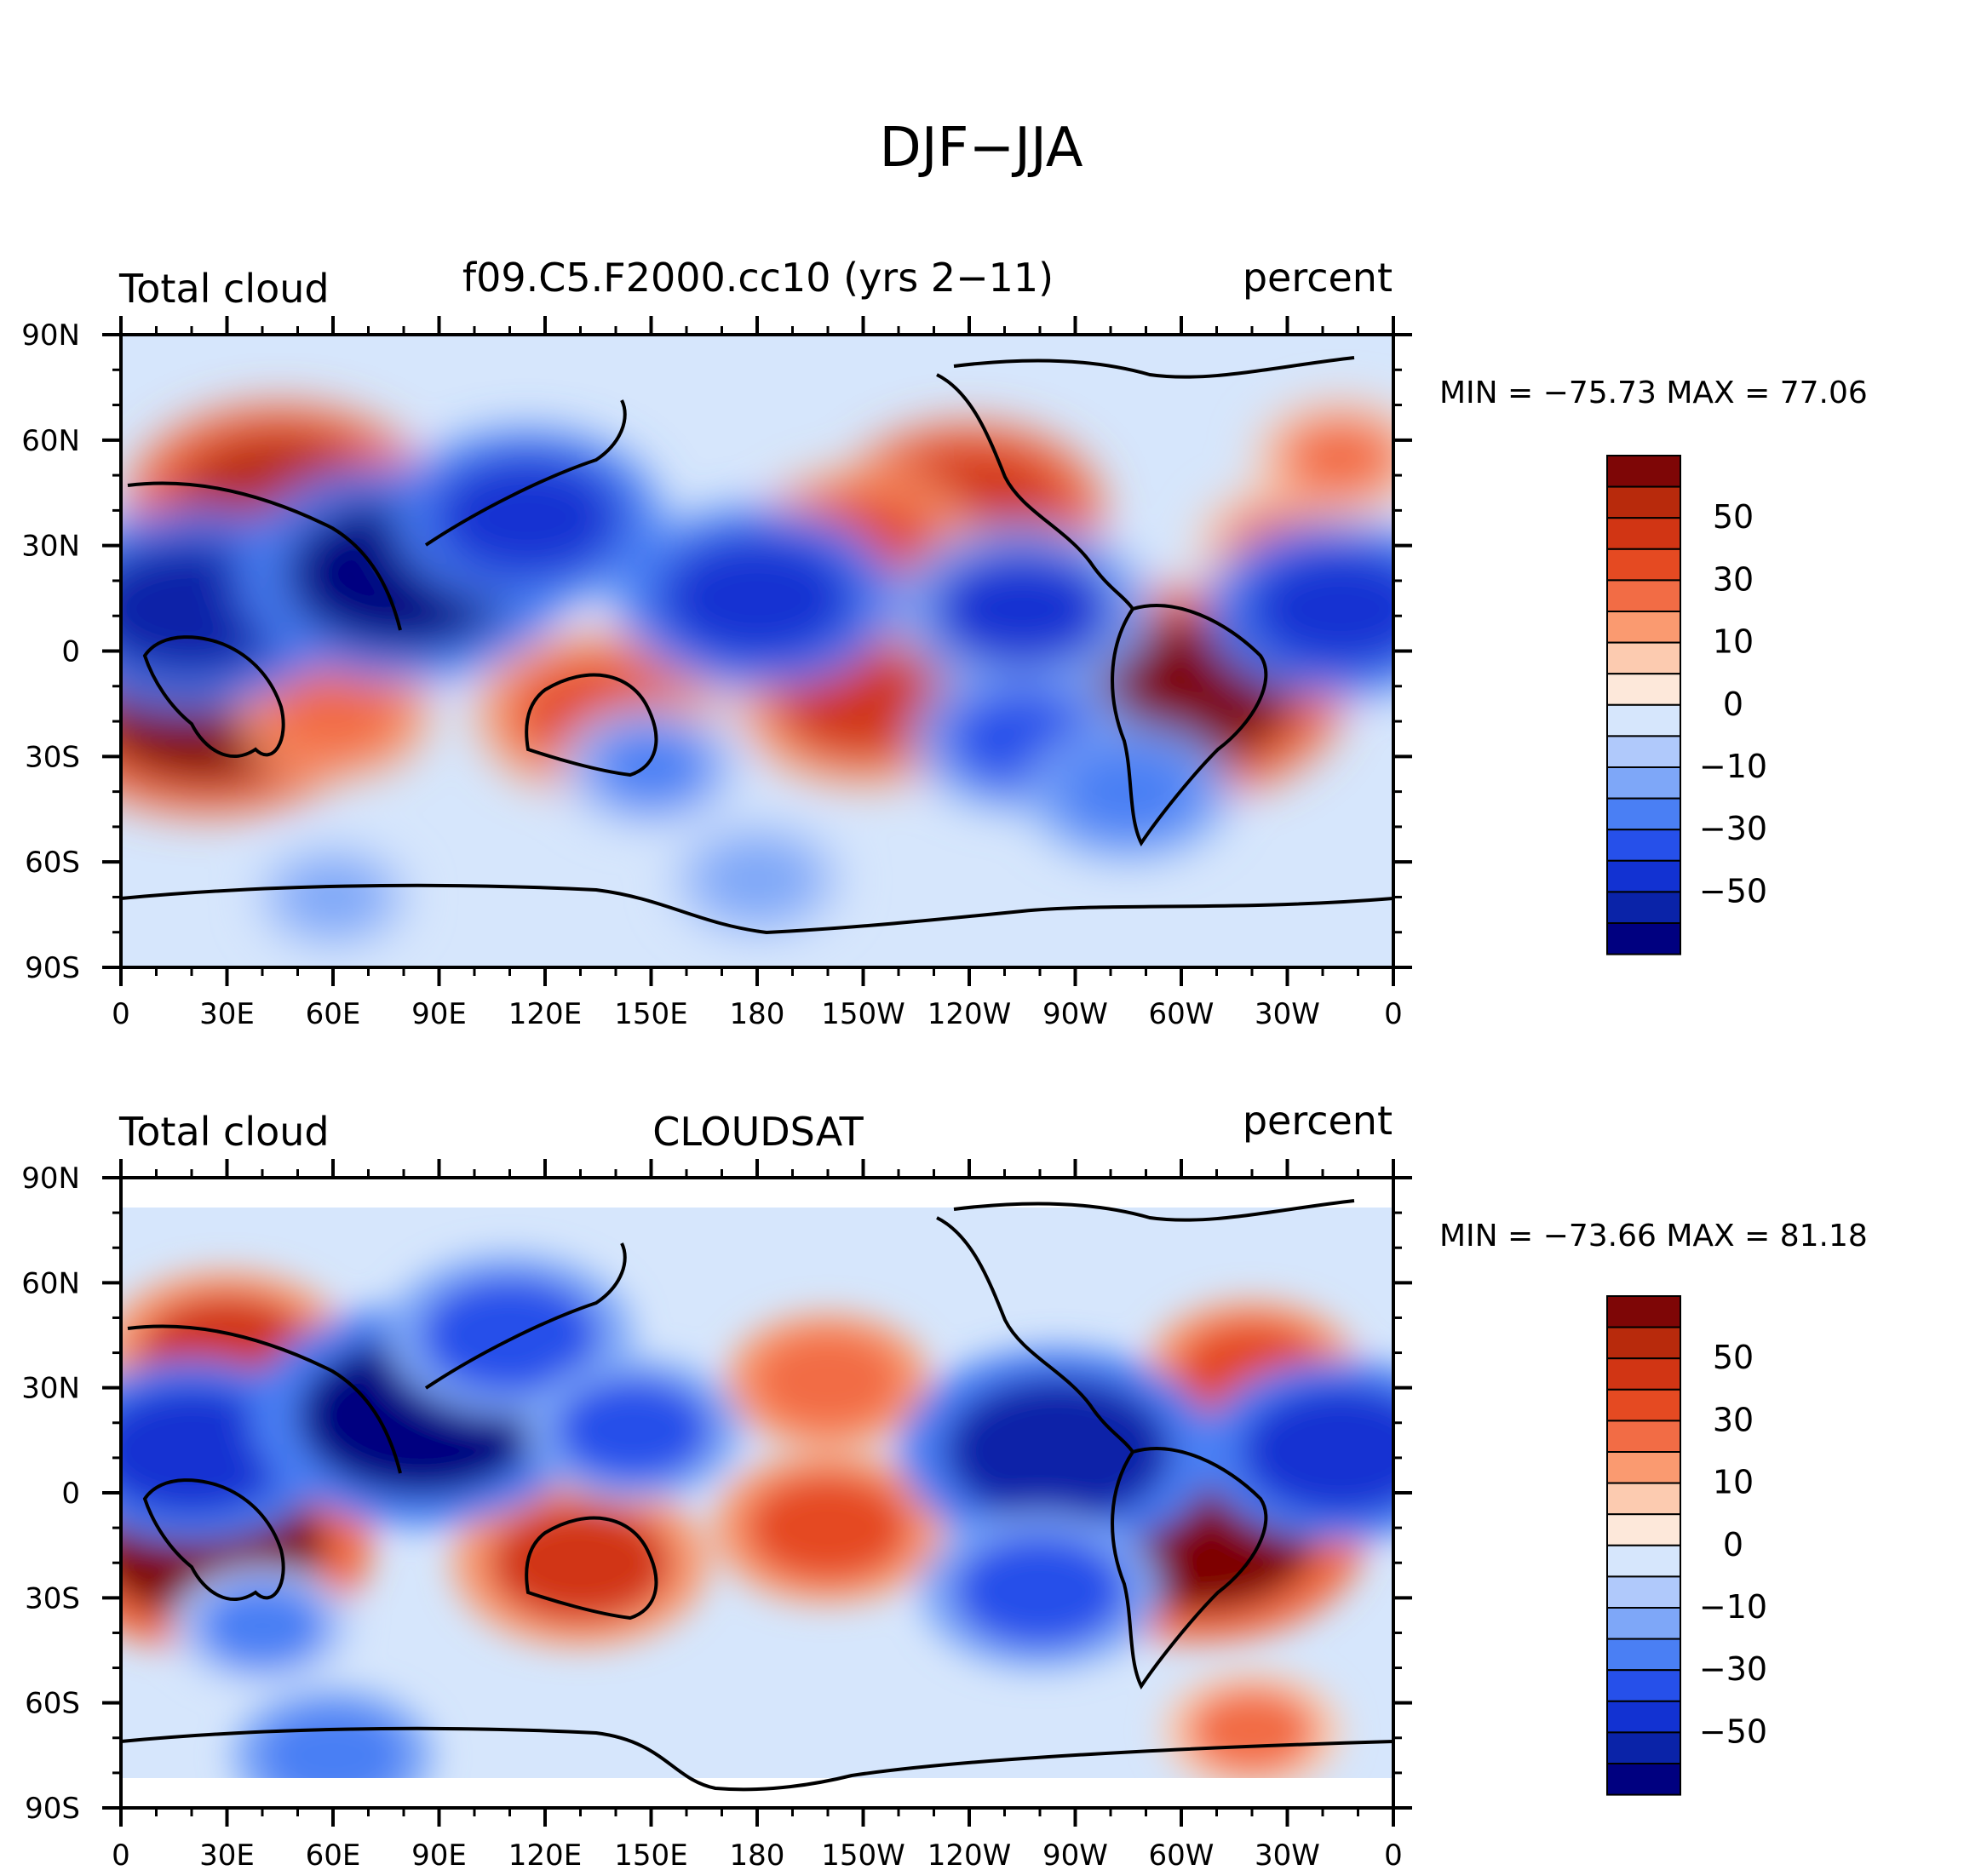 The height and width of the screenshot is (1876, 1964). I want to click on panel-center-title: CLOUDSAT, so click(758, 1132).